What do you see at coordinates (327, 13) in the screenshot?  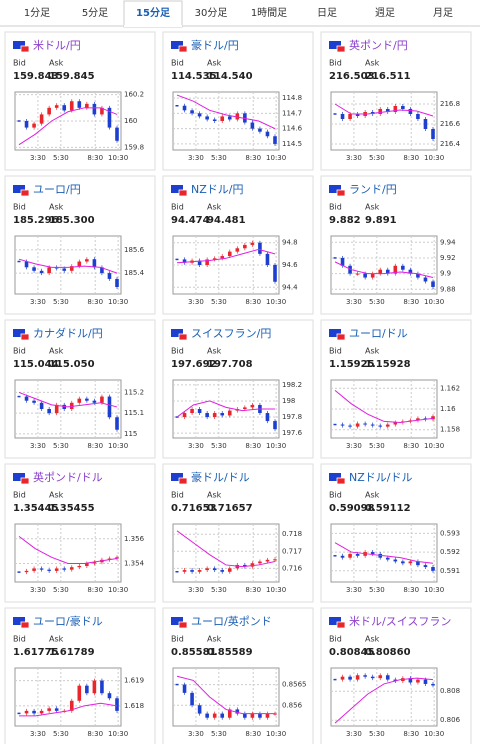 I see `tab-label: 日足` at bounding box center [327, 13].